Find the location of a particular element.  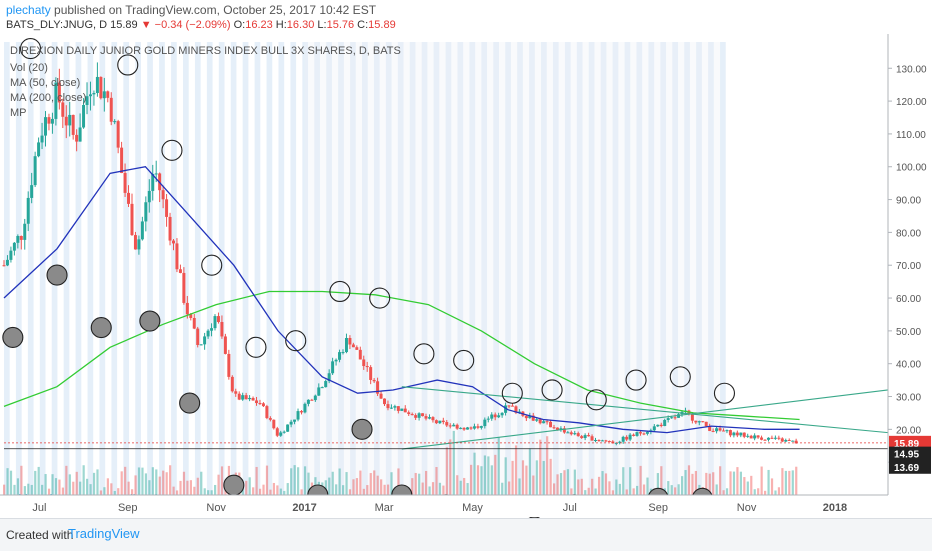

trend-line is located at coordinates (645, 410).